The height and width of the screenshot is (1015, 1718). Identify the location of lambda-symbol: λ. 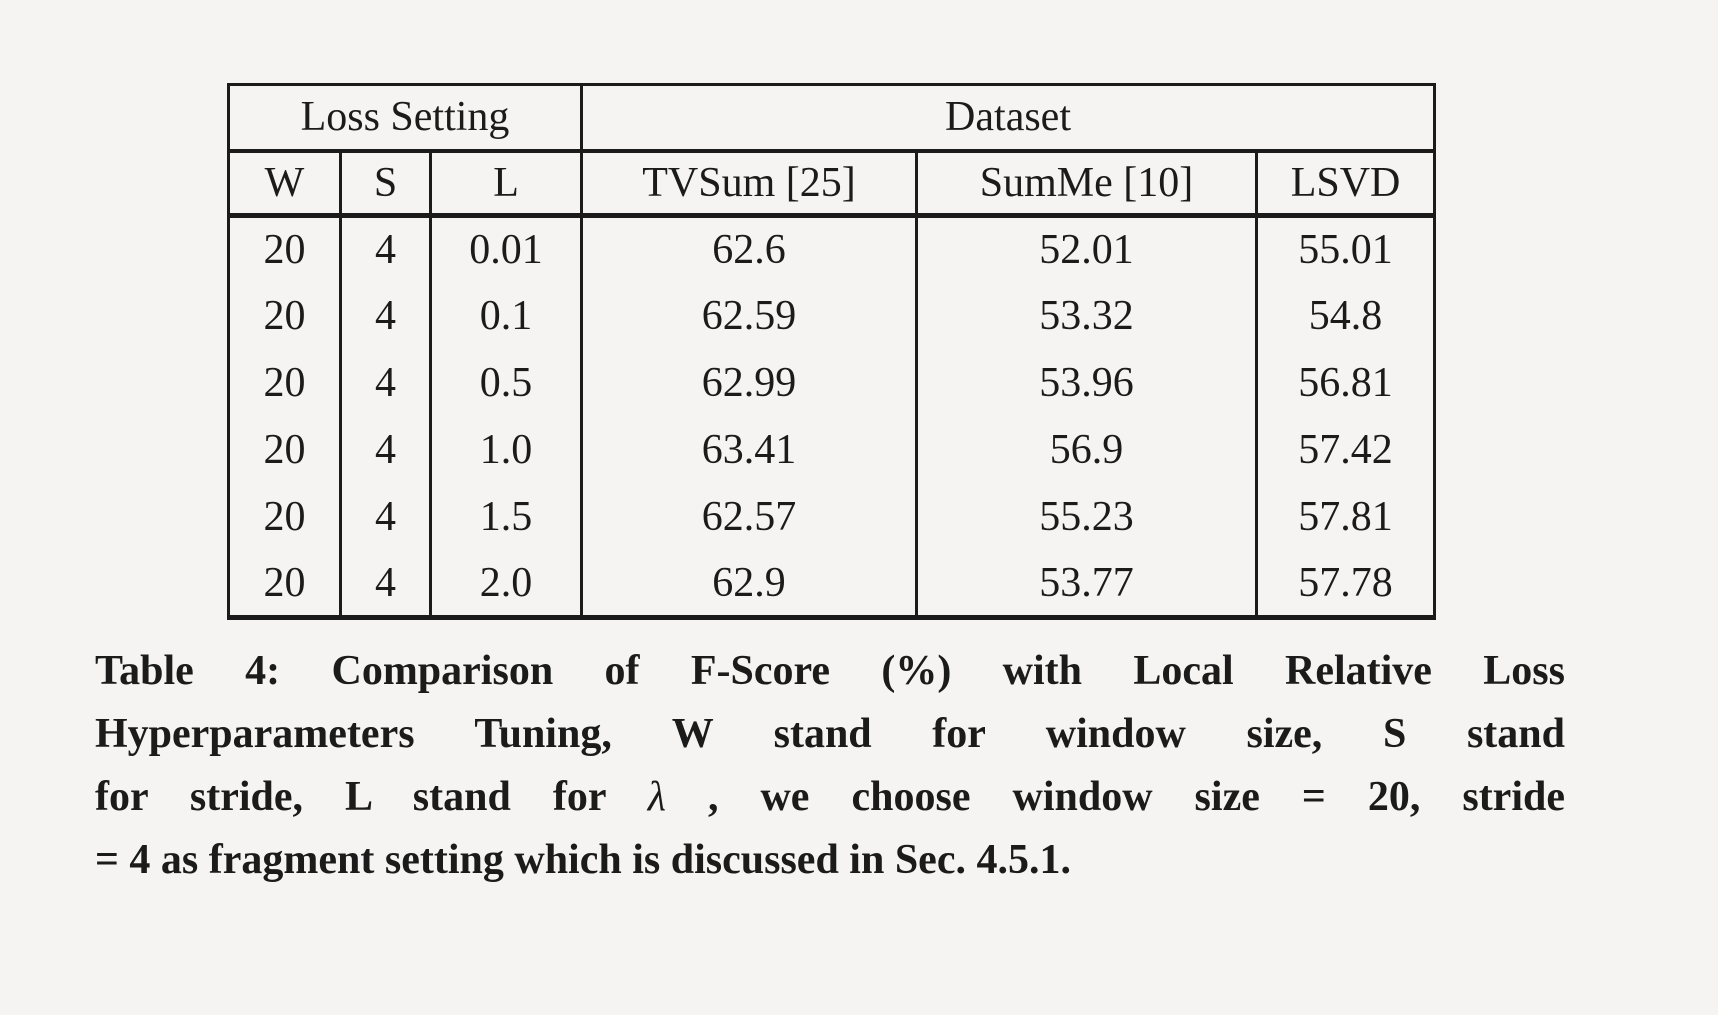
(656, 797).